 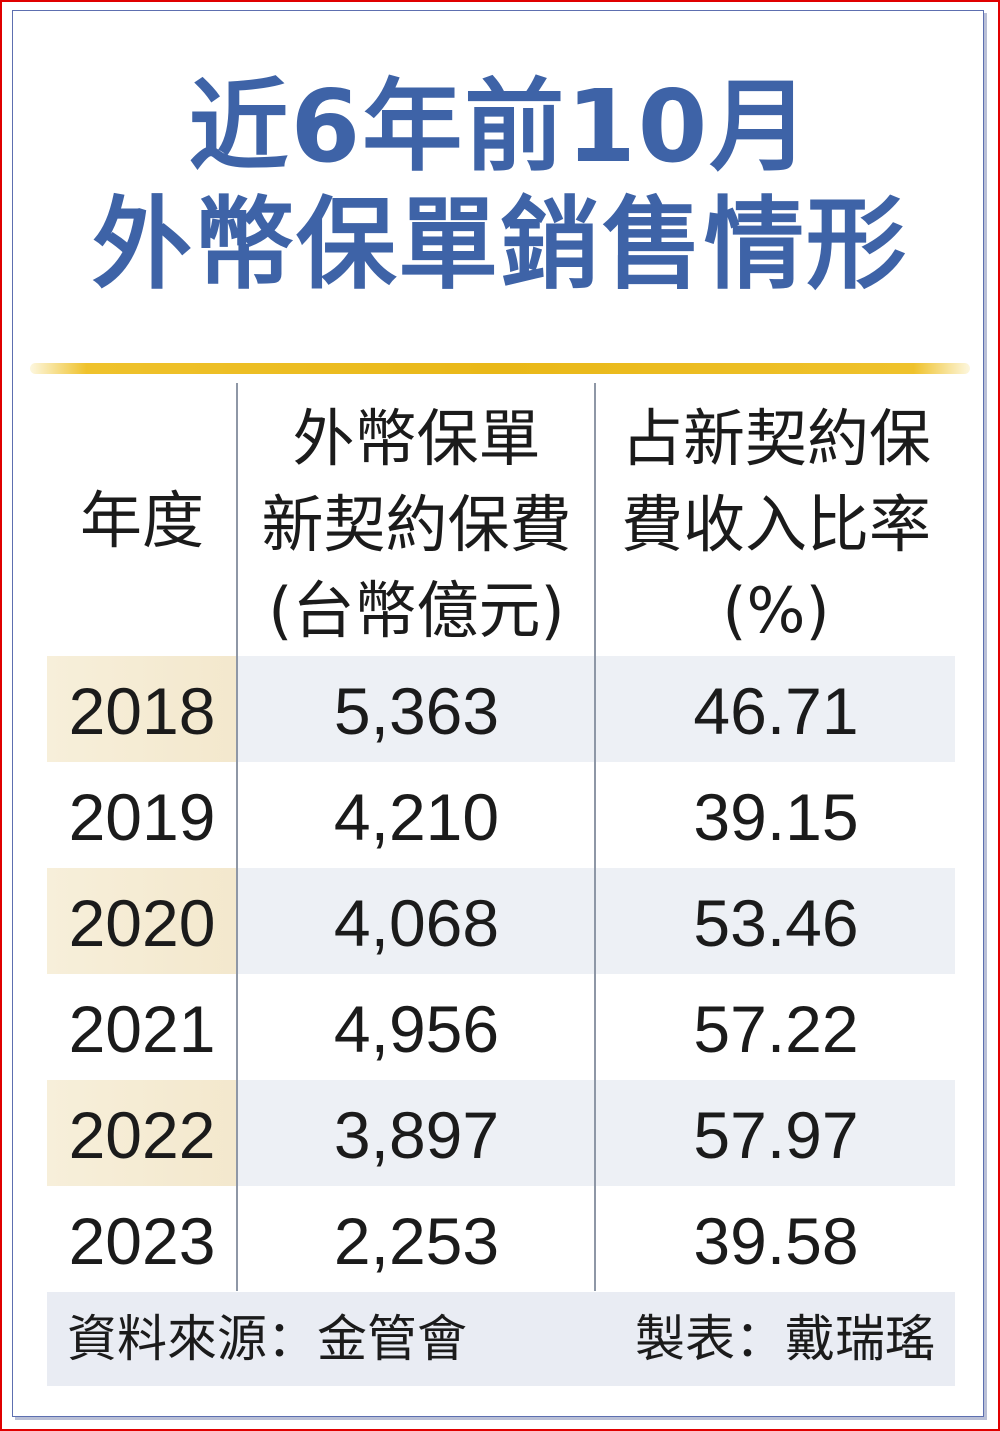 What do you see at coordinates (500, 126) in the screenshot?
I see `title-line-1: 近6年前10月` at bounding box center [500, 126].